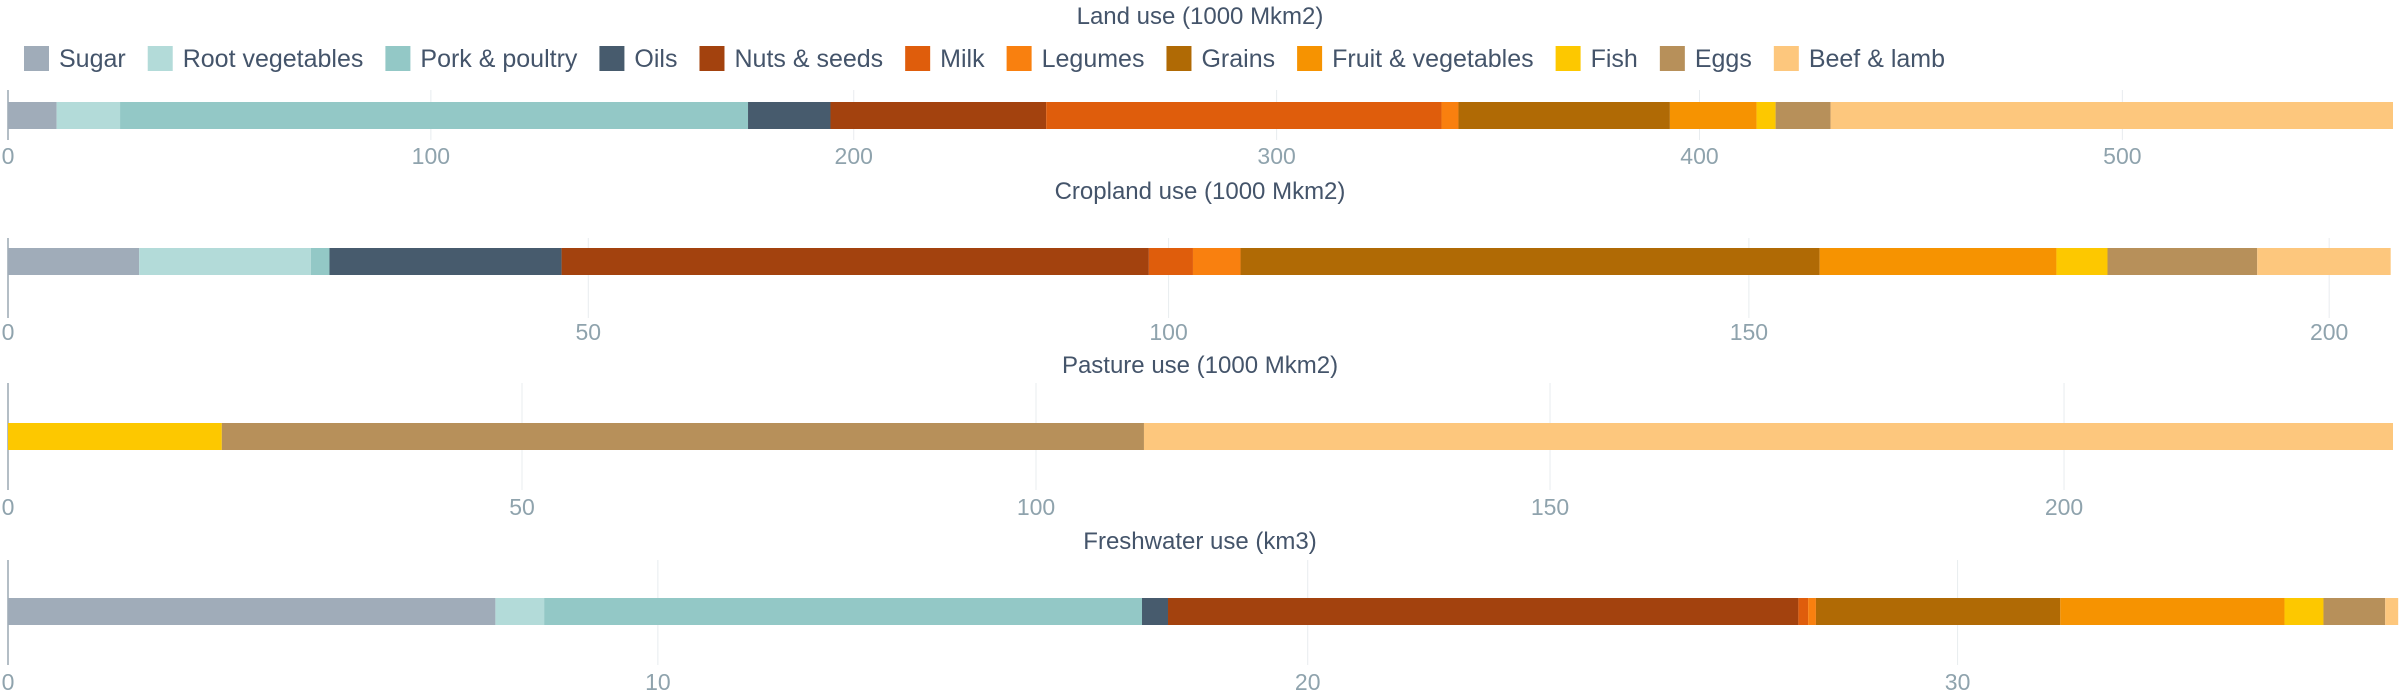 The height and width of the screenshot is (700, 2400). Describe the element at coordinates (1723, 59) in the screenshot. I see `legend-label: Eggs` at that location.